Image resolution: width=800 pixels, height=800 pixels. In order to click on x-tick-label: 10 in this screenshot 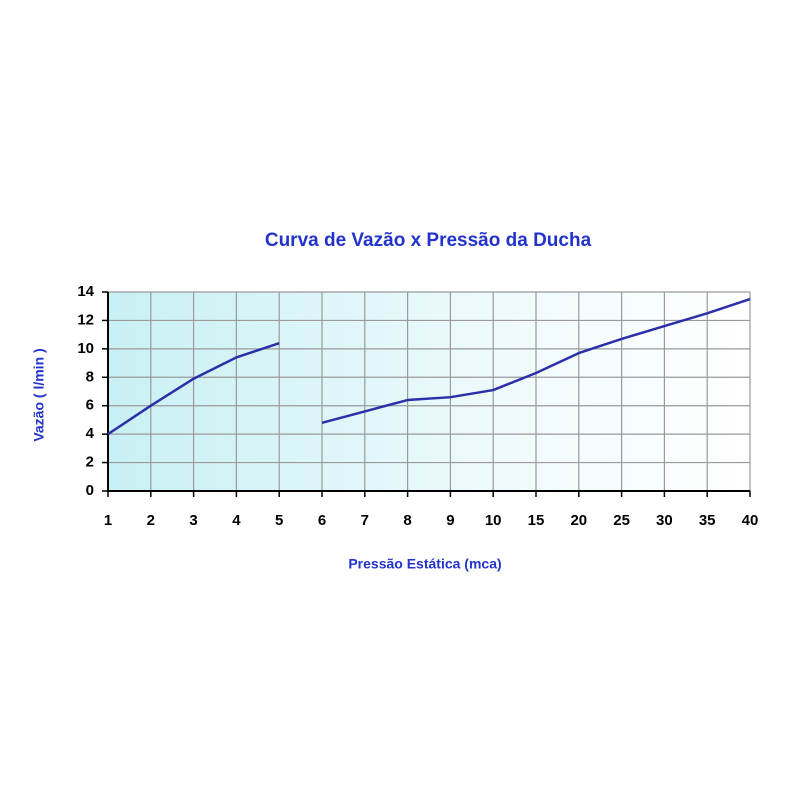, I will do `click(493, 520)`.